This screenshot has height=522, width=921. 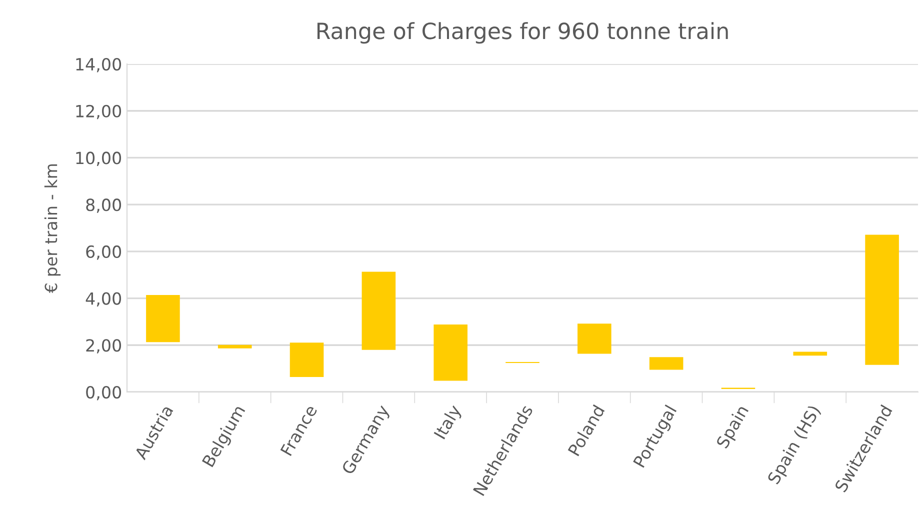 What do you see at coordinates (104, 299) in the screenshot?
I see `y-tick-label: 4,00` at bounding box center [104, 299].